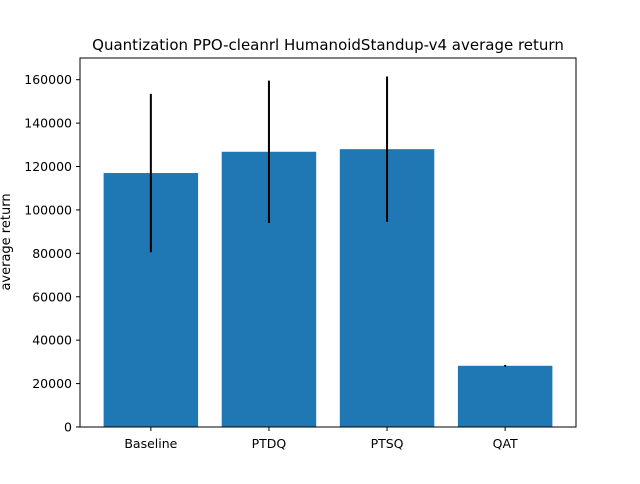 Image resolution: width=640 pixels, height=484 pixels. What do you see at coordinates (505, 396) in the screenshot?
I see `bar-qat` at bounding box center [505, 396].